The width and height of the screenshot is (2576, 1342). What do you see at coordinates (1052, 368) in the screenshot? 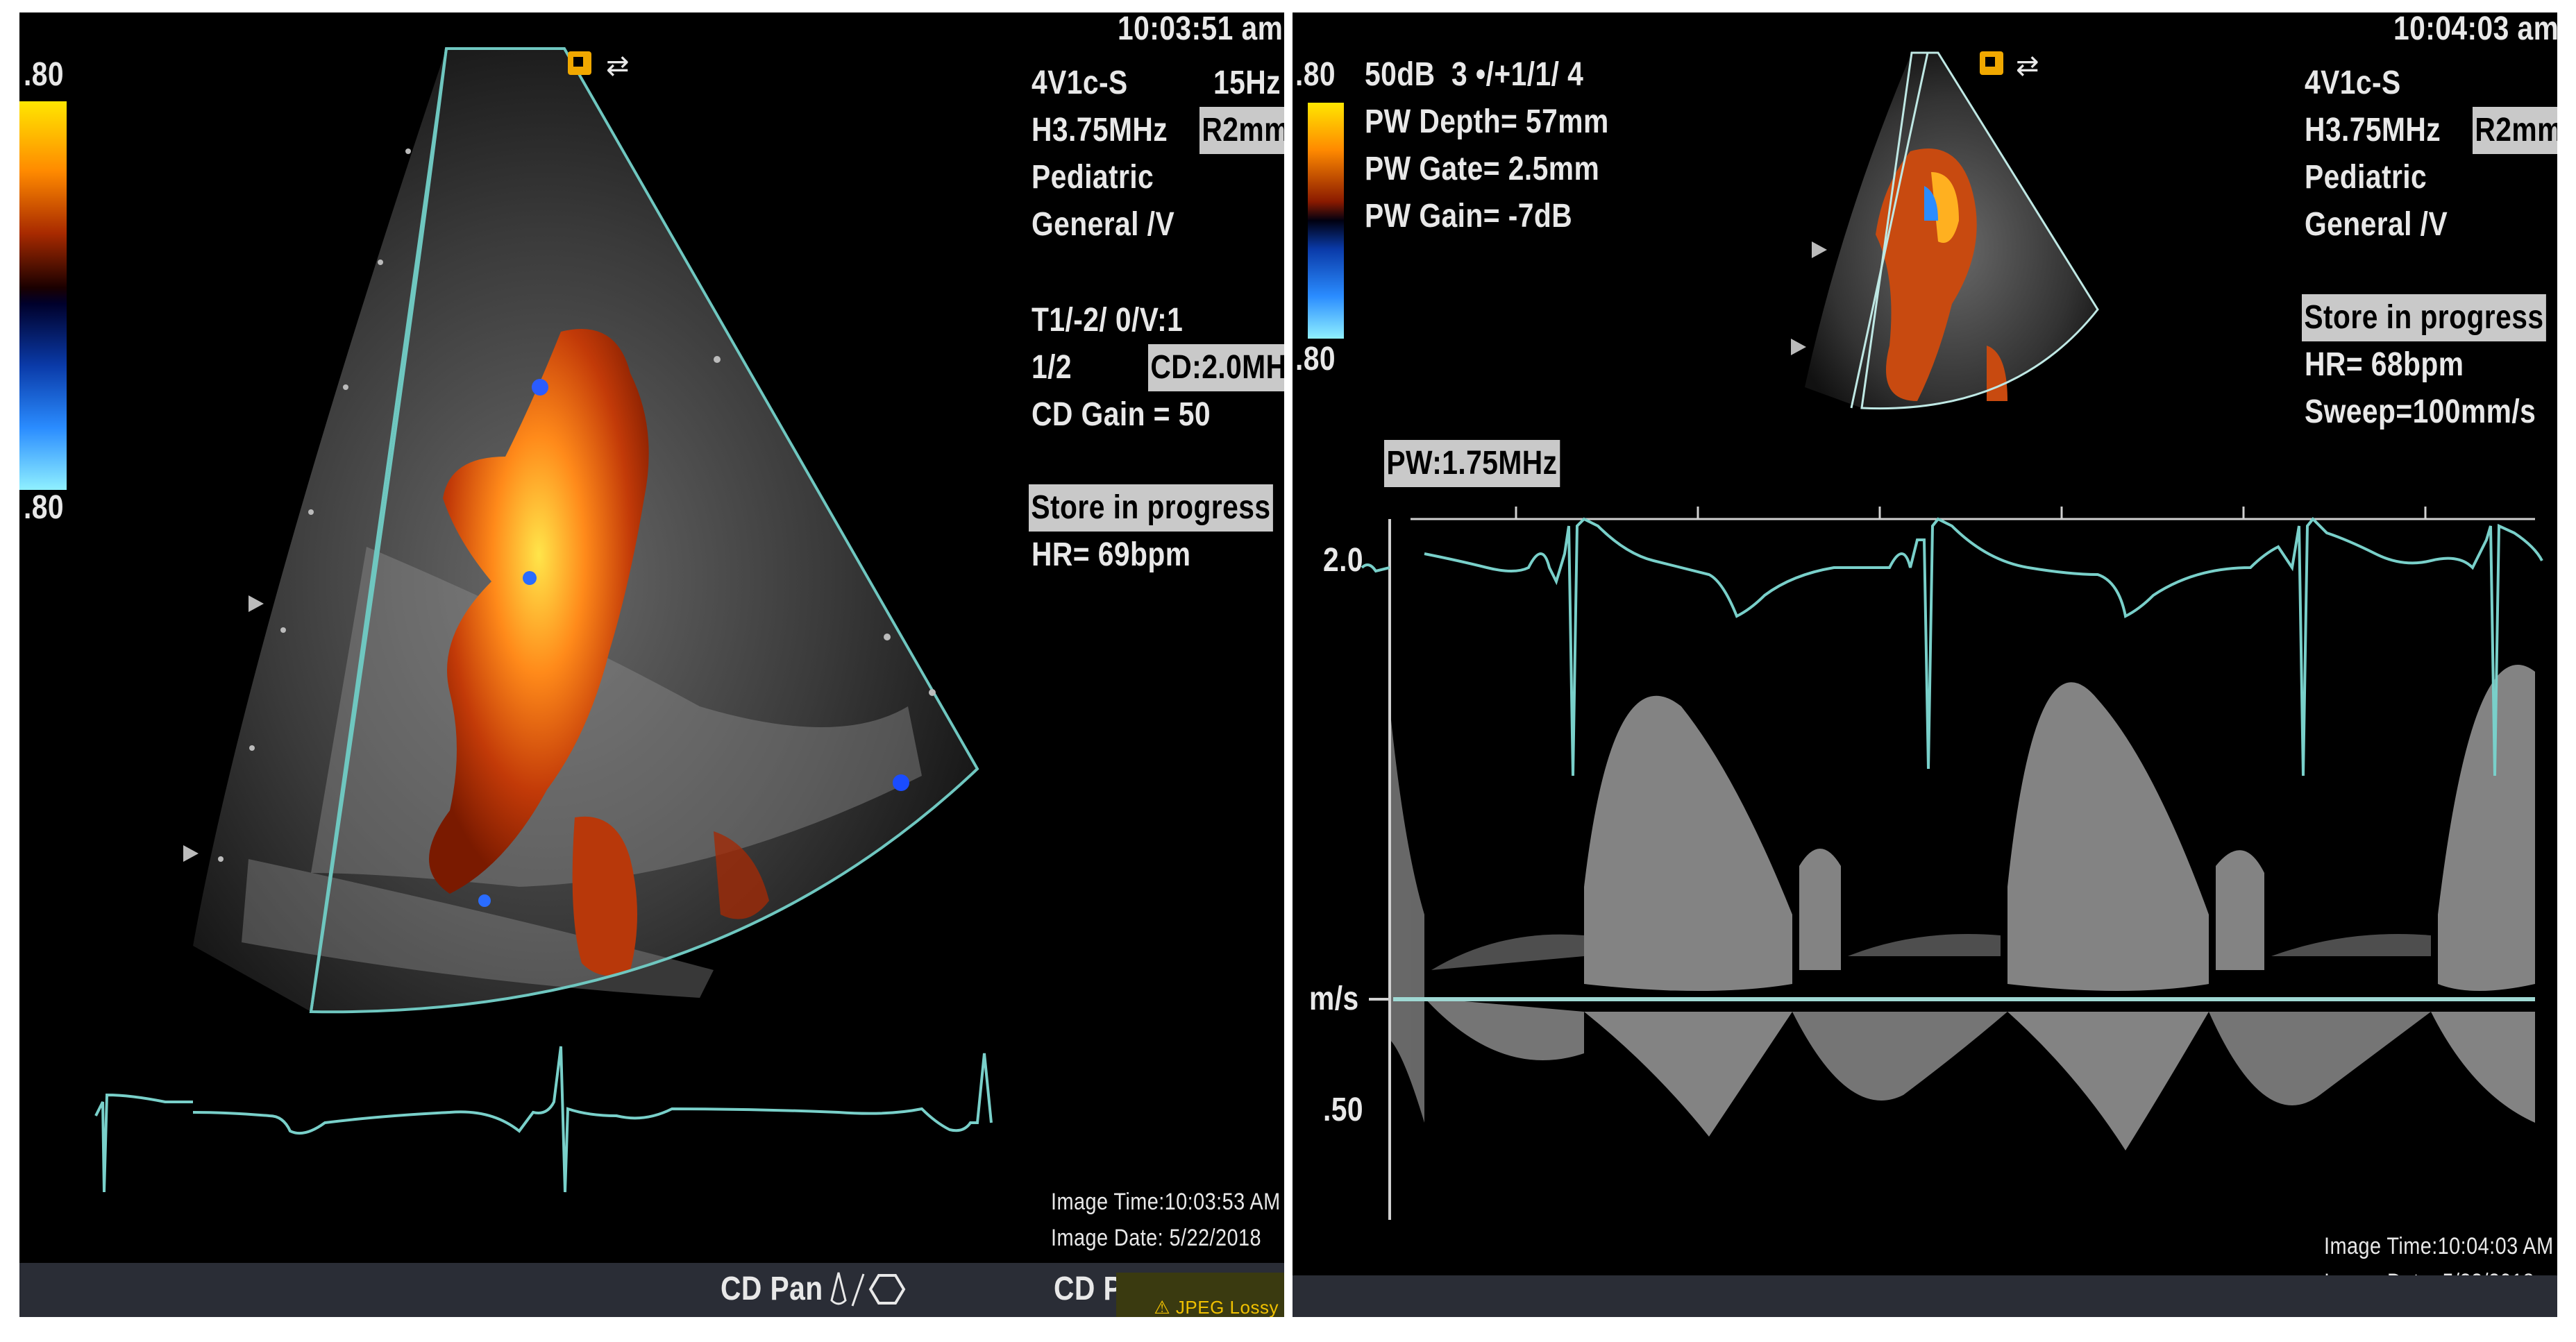
I see `settings-line-2: 1/2` at bounding box center [1052, 368].